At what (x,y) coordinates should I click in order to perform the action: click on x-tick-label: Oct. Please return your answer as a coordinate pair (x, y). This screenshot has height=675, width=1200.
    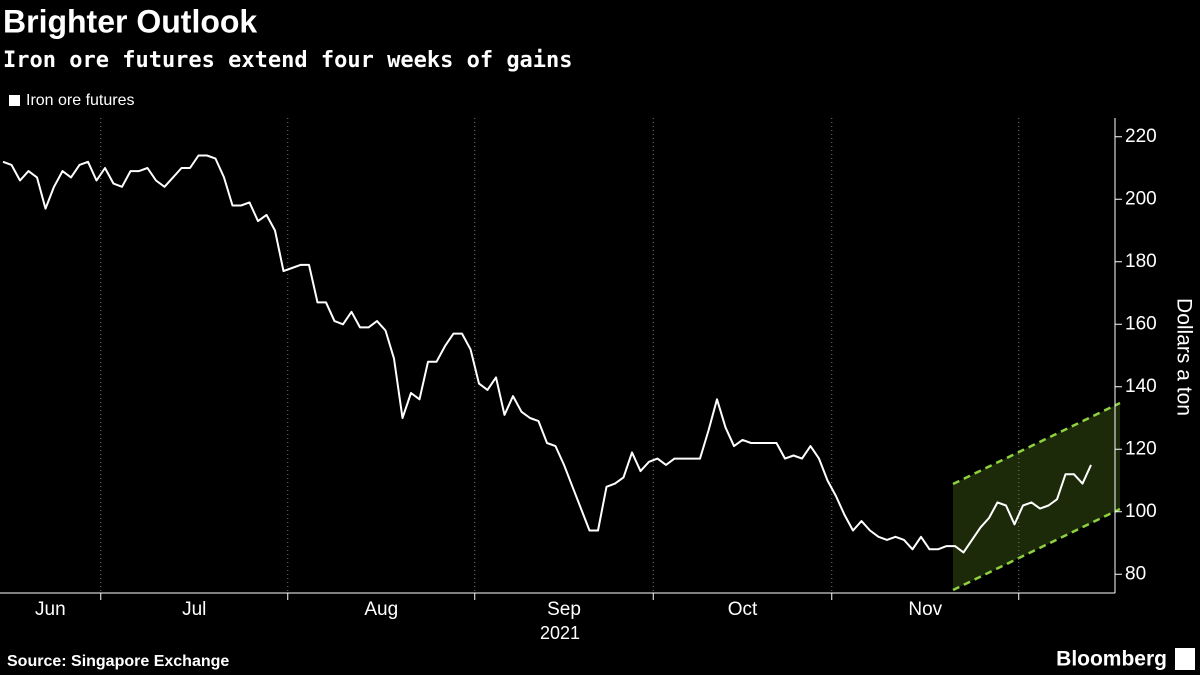
    Looking at the image, I should click on (743, 609).